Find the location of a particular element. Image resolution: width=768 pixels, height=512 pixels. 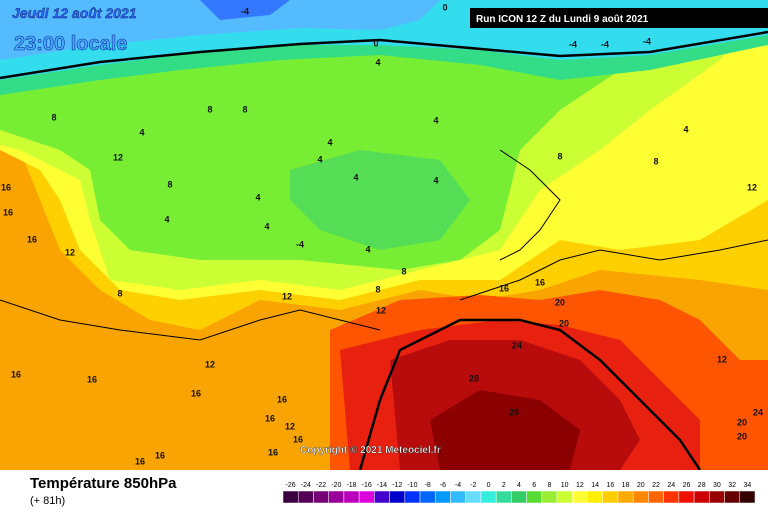

scale-label: -4 is located at coordinates (458, 485).